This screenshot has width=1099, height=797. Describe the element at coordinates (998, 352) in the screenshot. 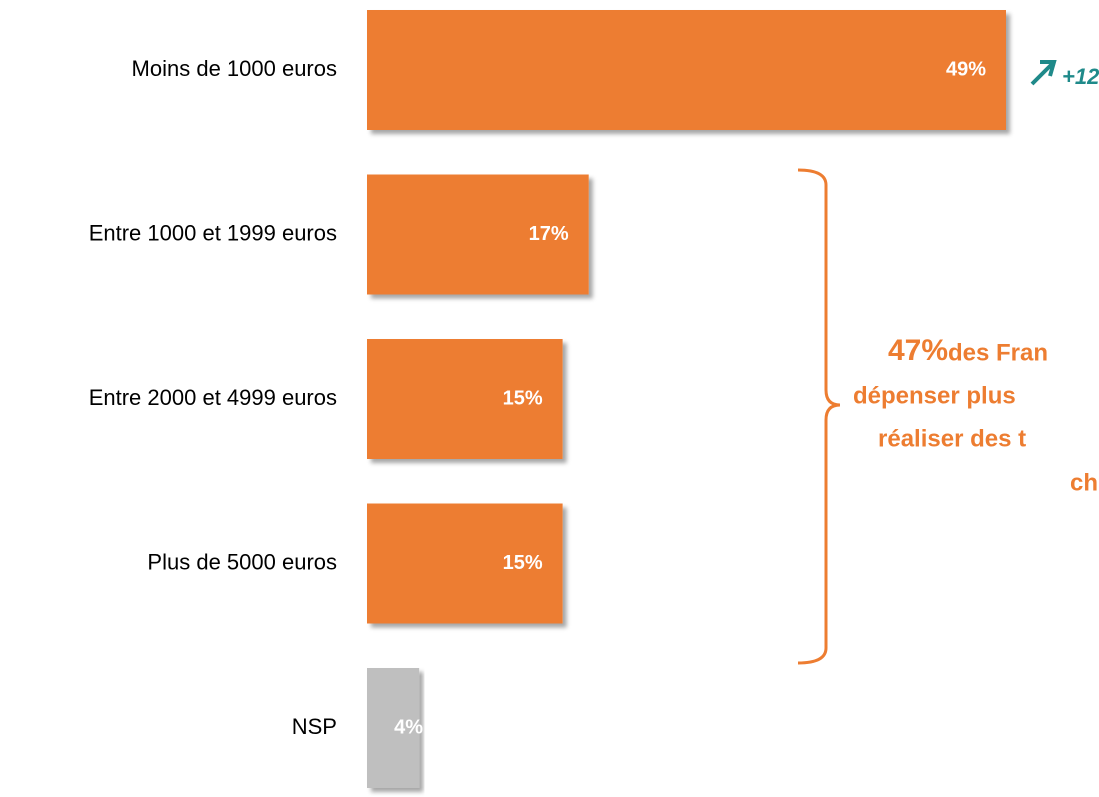

I see `bracket-text: des Fran` at that location.